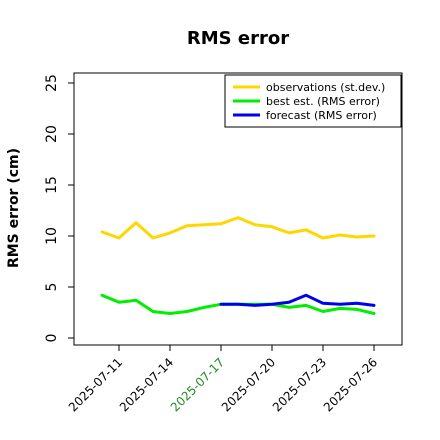 This screenshot has height=440, width=440. Describe the element at coordinates (14, 208) in the screenshot. I see `y-axis-label: RMS error (cm)` at that location.